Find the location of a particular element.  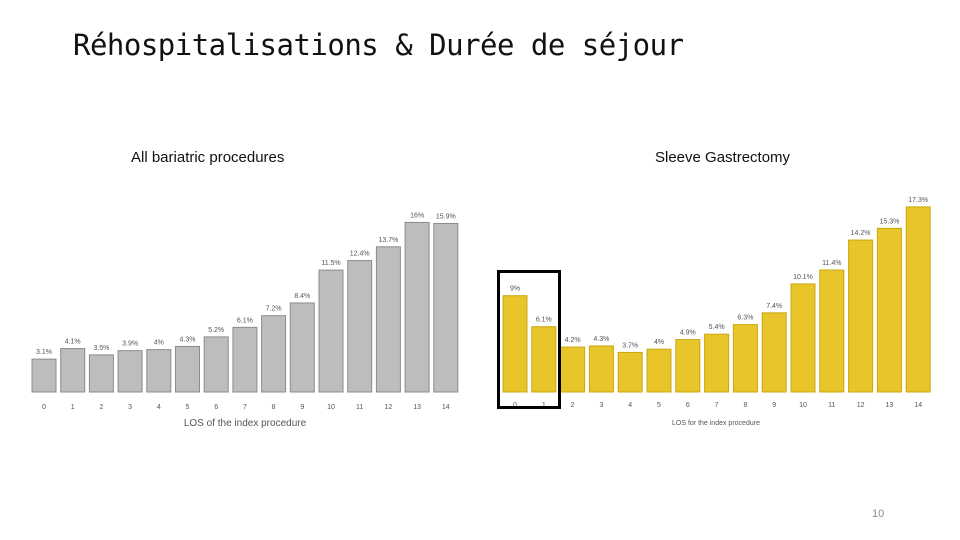

chart-title-sleeve-gastrectomy: Sleeve Gastrectomy is located at coordinates (723, 157).